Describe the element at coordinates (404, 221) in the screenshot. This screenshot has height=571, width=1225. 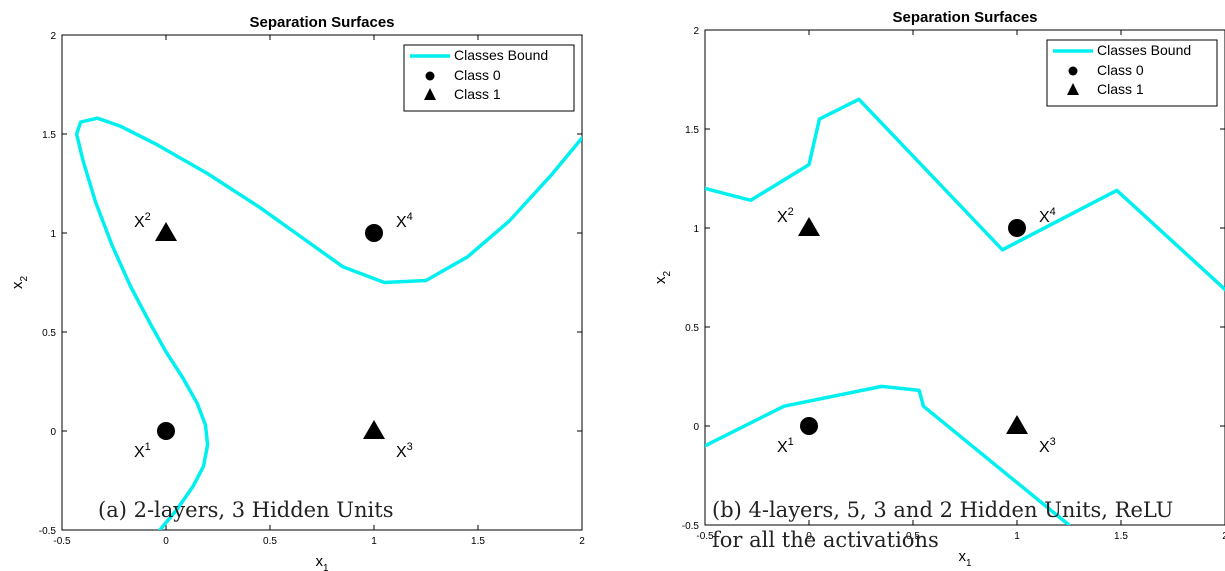
I see `point-label: X4` at that location.